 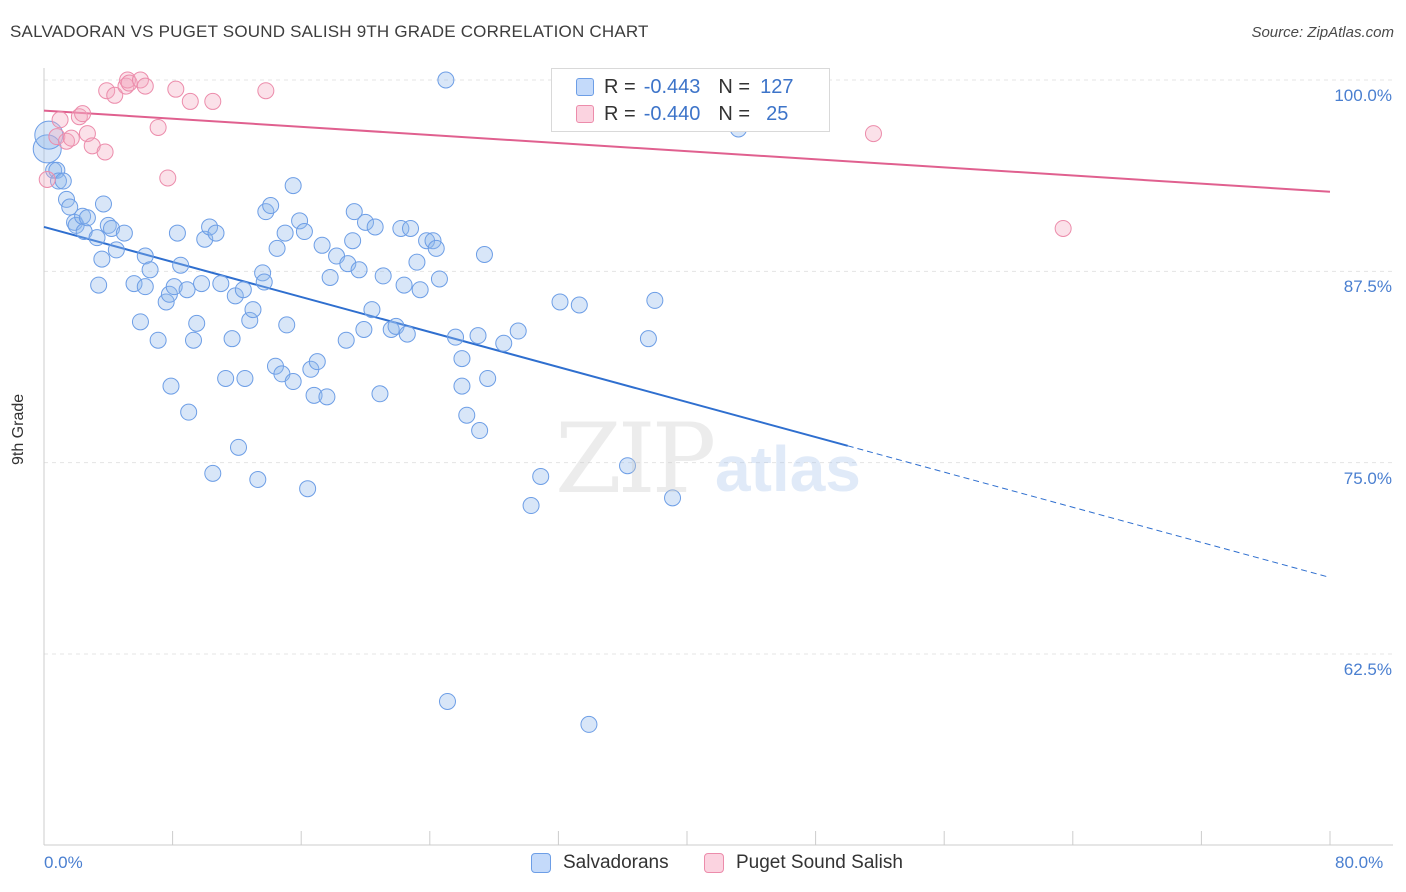 I want to click on salvadorans-legend-icon, so click(x=541, y=863).